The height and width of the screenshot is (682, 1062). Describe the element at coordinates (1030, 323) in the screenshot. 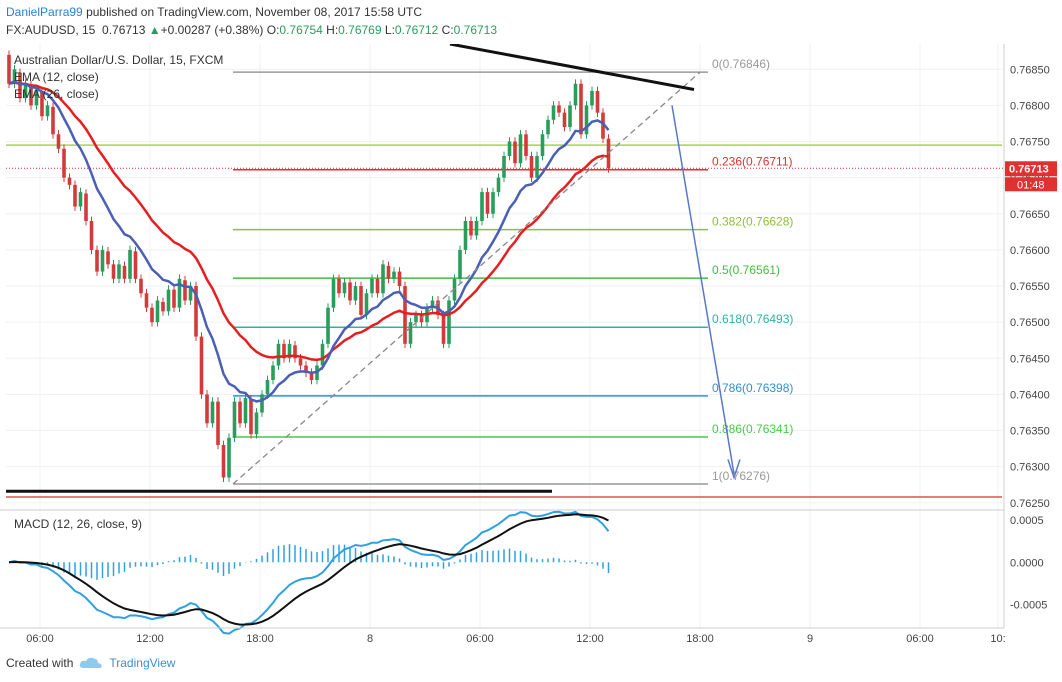

I see `price-tick-label: 0.76500` at that location.